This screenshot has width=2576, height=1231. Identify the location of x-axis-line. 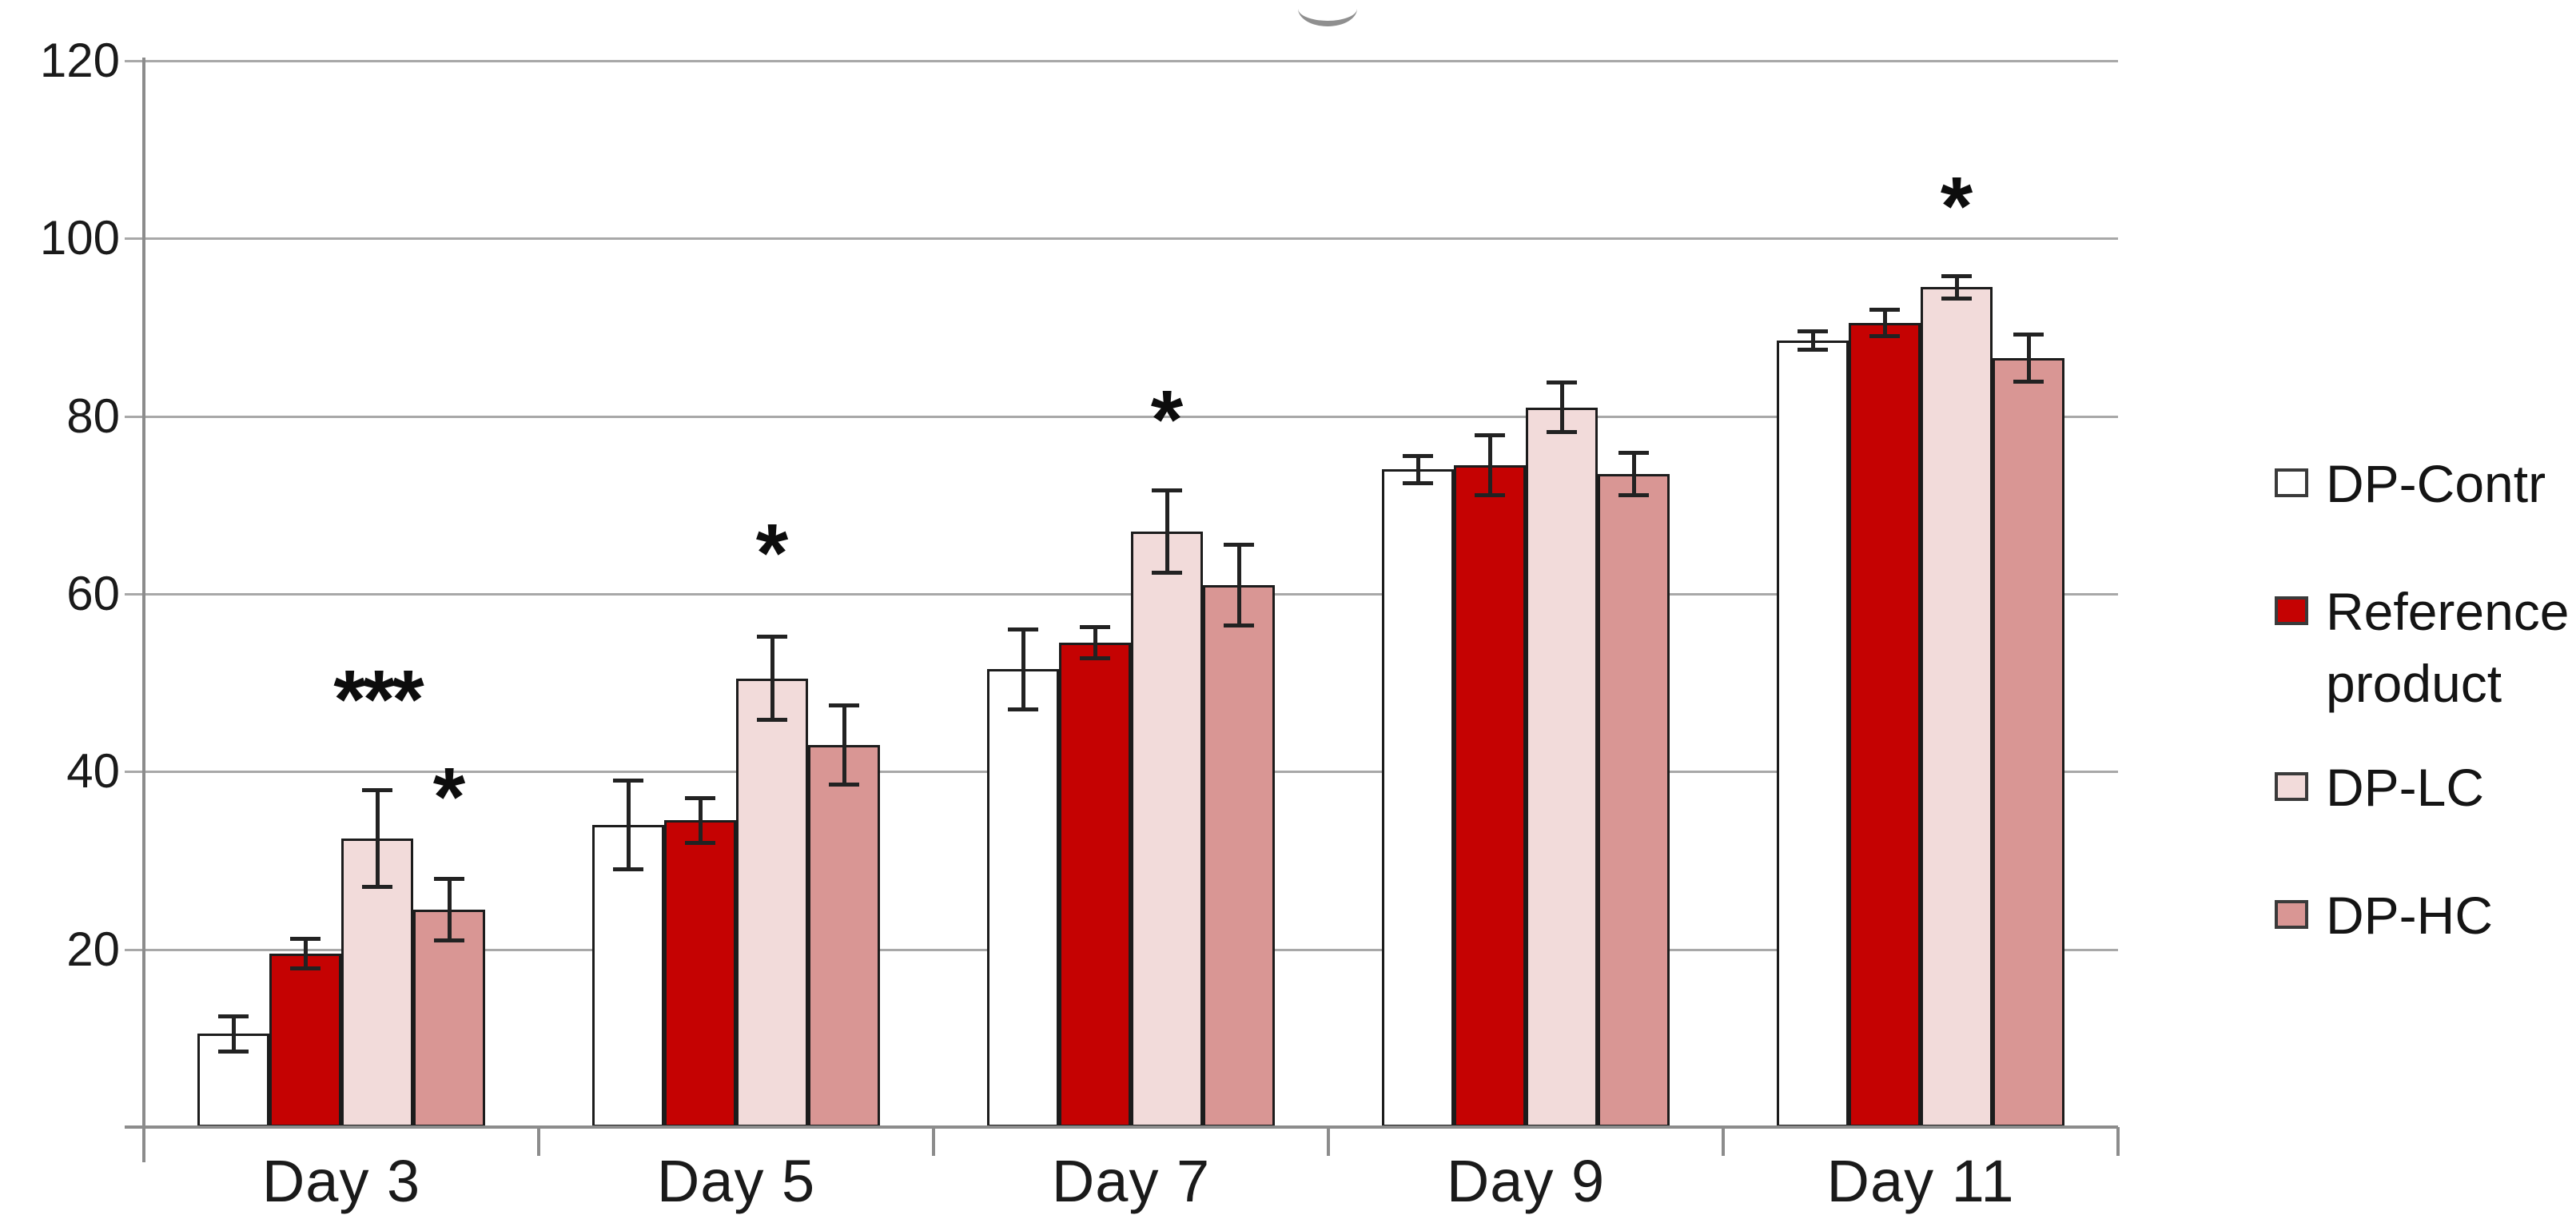
(1121, 1127).